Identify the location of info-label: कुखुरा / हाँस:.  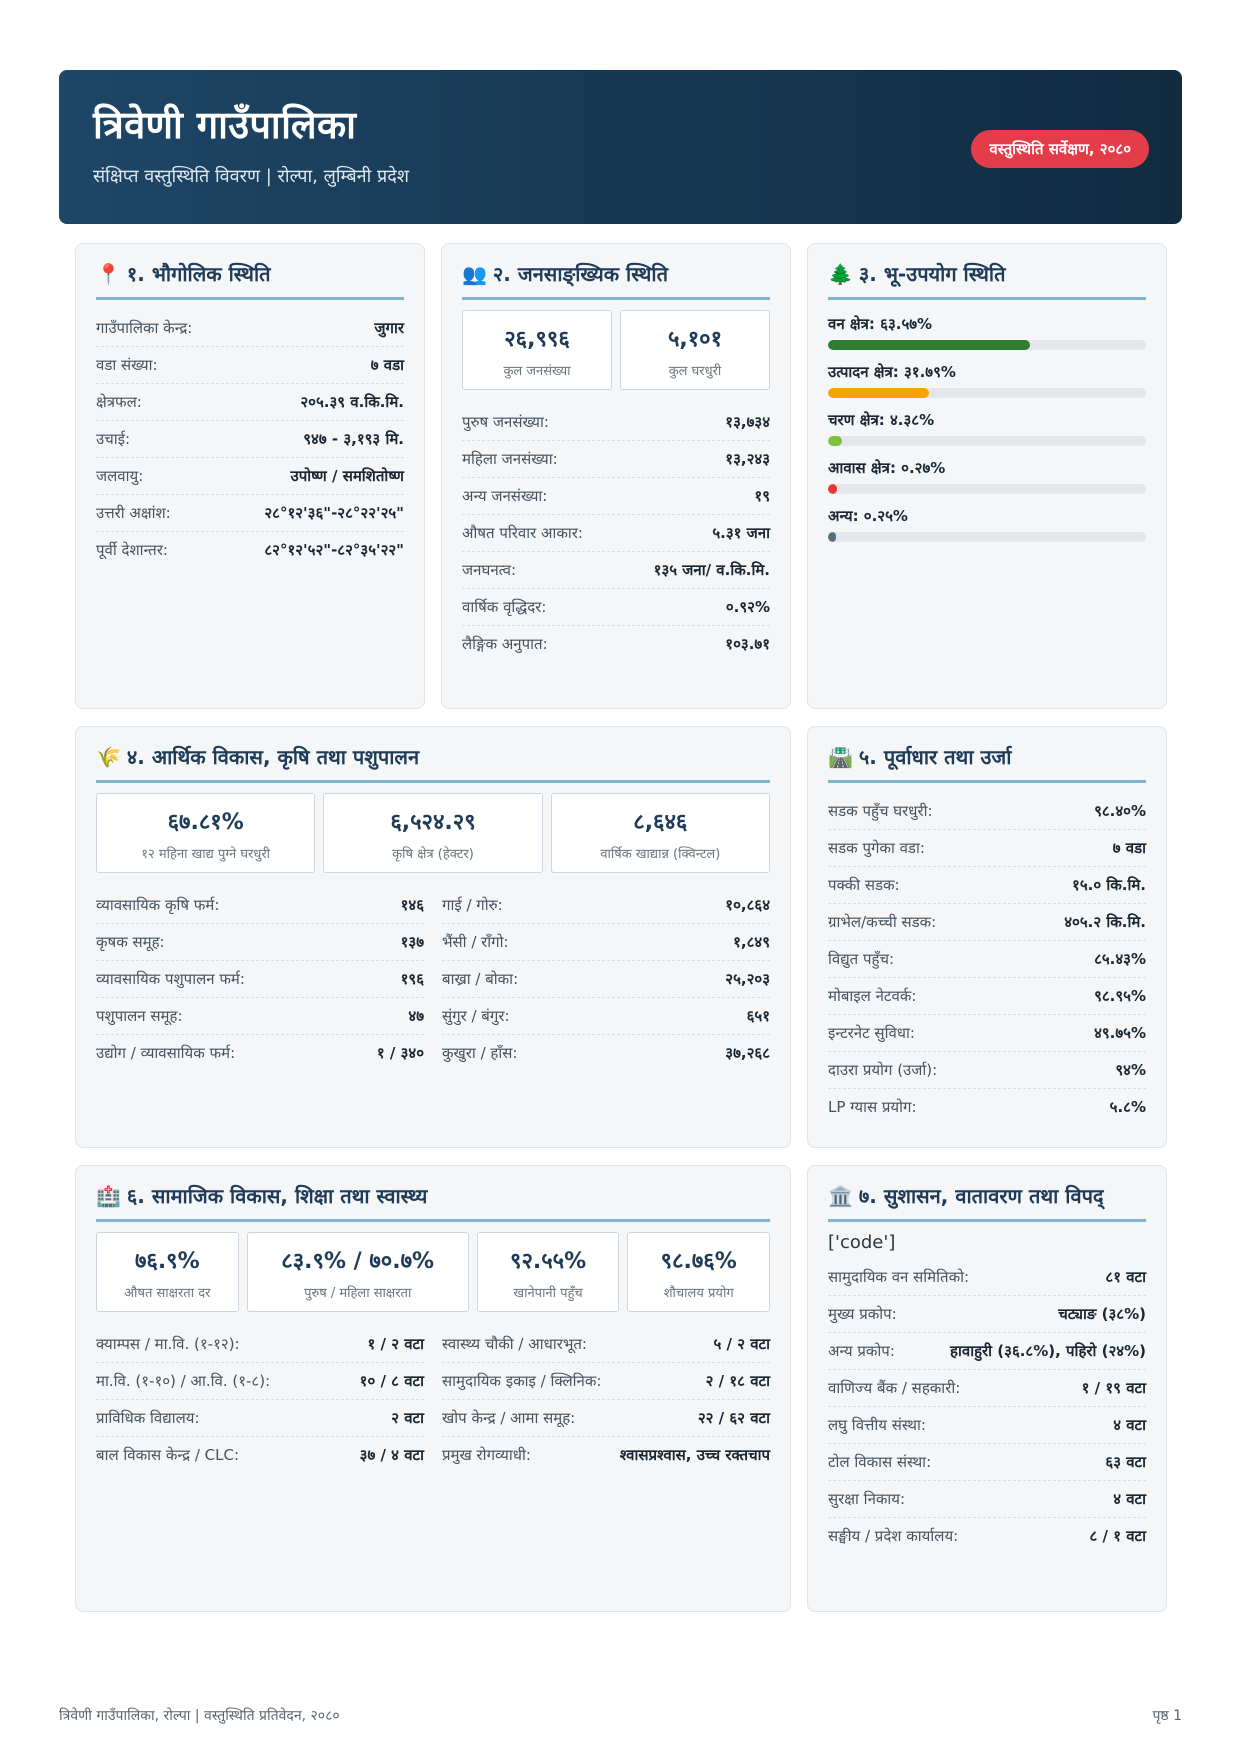
(480, 1053).